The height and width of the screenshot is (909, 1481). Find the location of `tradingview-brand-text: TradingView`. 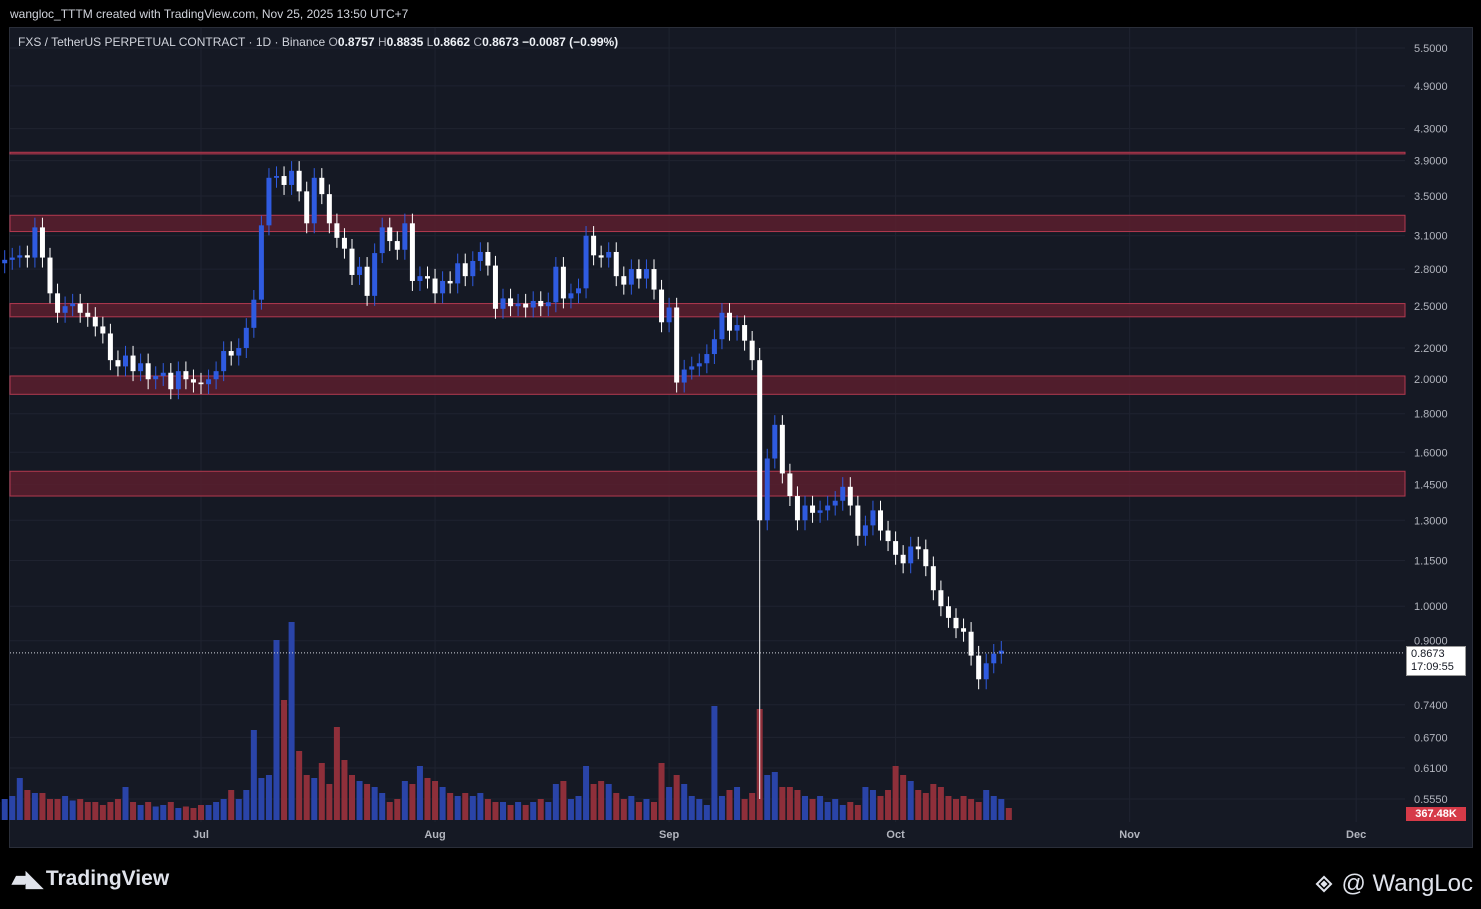

tradingview-brand-text: TradingView is located at coordinates (107, 878).